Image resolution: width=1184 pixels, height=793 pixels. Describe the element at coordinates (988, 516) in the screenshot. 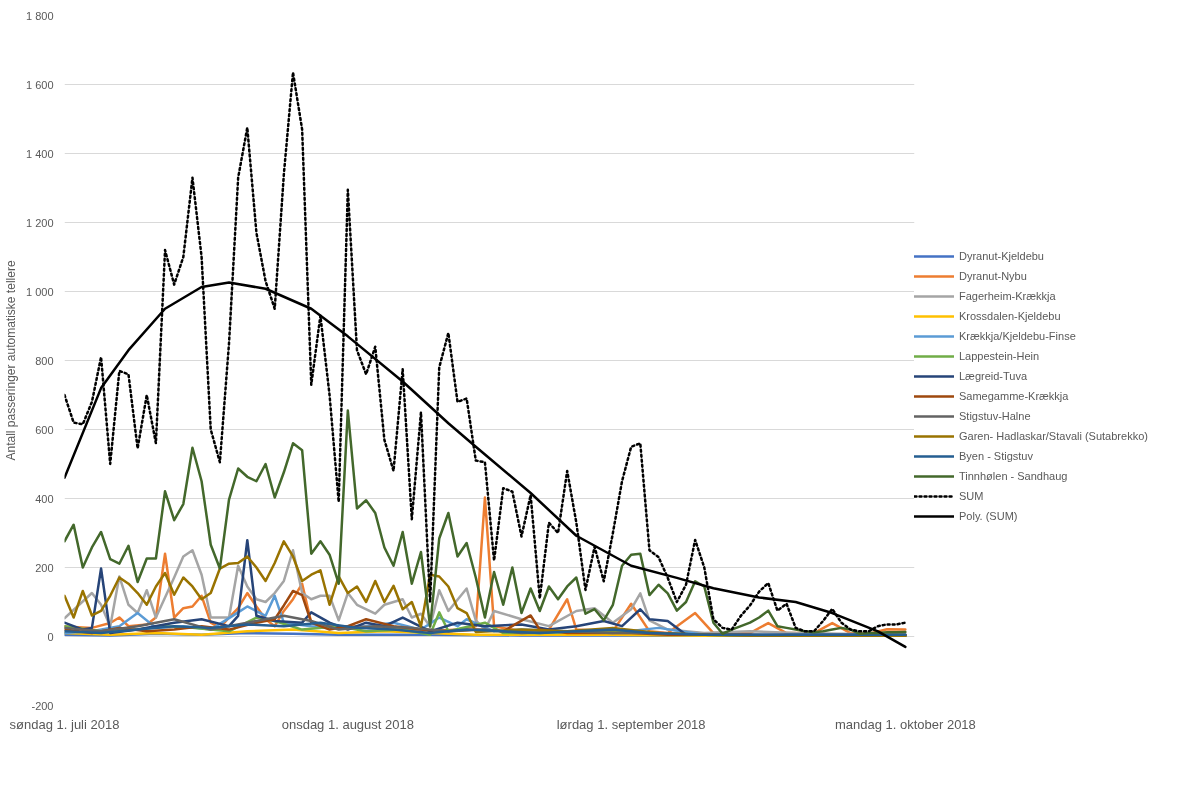

I see `legend-label: Poly. (SUM)` at that location.